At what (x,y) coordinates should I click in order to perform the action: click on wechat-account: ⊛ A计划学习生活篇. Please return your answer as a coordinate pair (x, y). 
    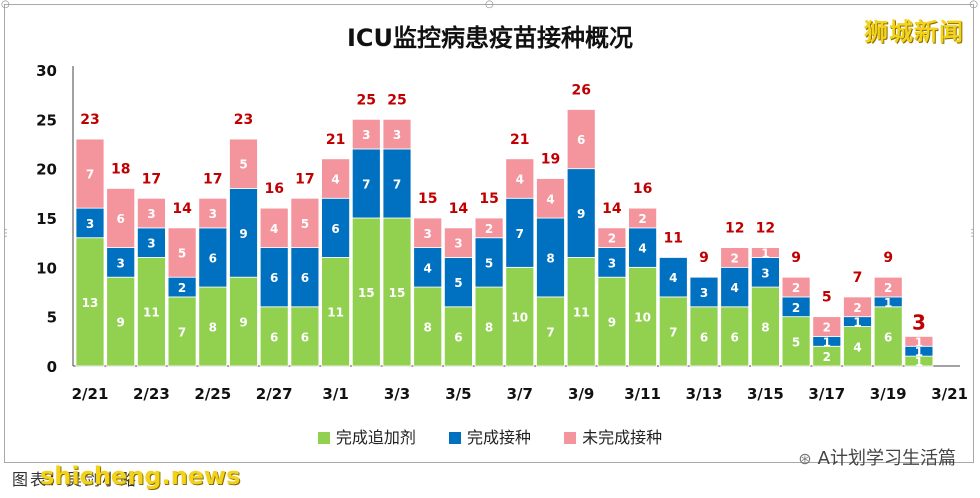
    Looking at the image, I should click on (877, 457).